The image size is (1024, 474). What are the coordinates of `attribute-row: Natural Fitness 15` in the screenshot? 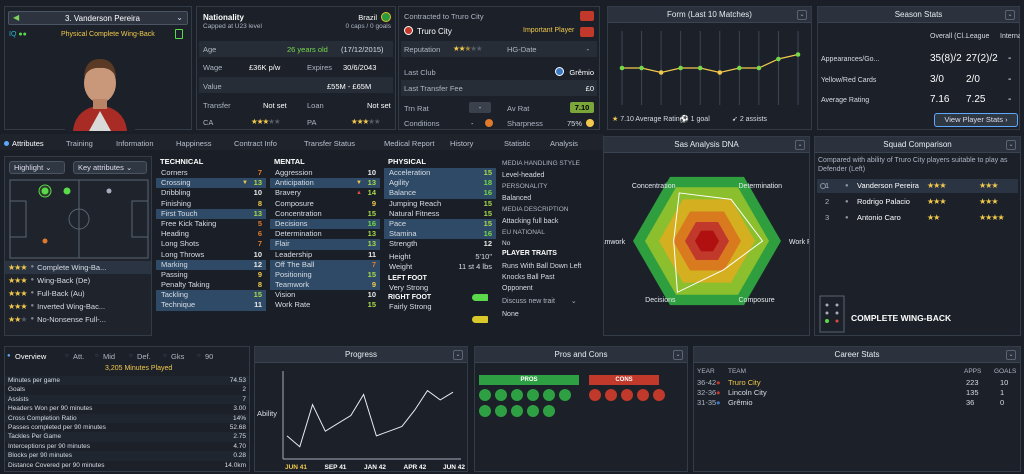 It's located at (440, 214).